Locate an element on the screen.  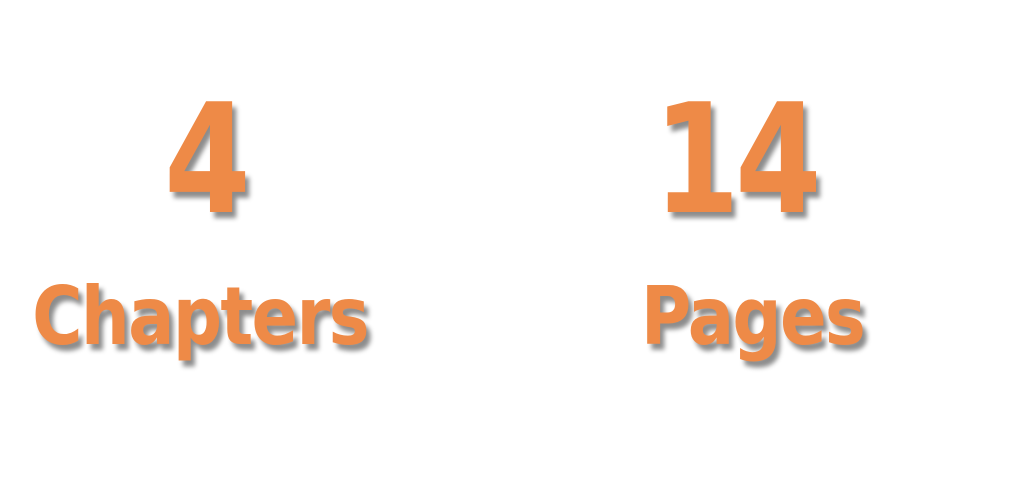
chapters-label: Chapters is located at coordinates (201, 316).